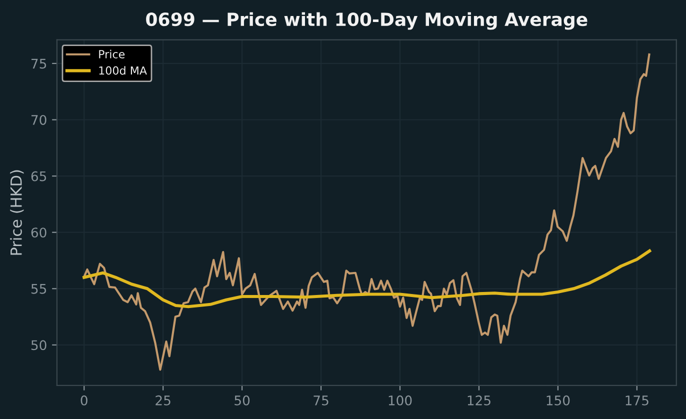 The width and height of the screenshot is (686, 419). Describe the element at coordinates (321, 401) in the screenshot. I see `x-tick-label: 75` at that location.